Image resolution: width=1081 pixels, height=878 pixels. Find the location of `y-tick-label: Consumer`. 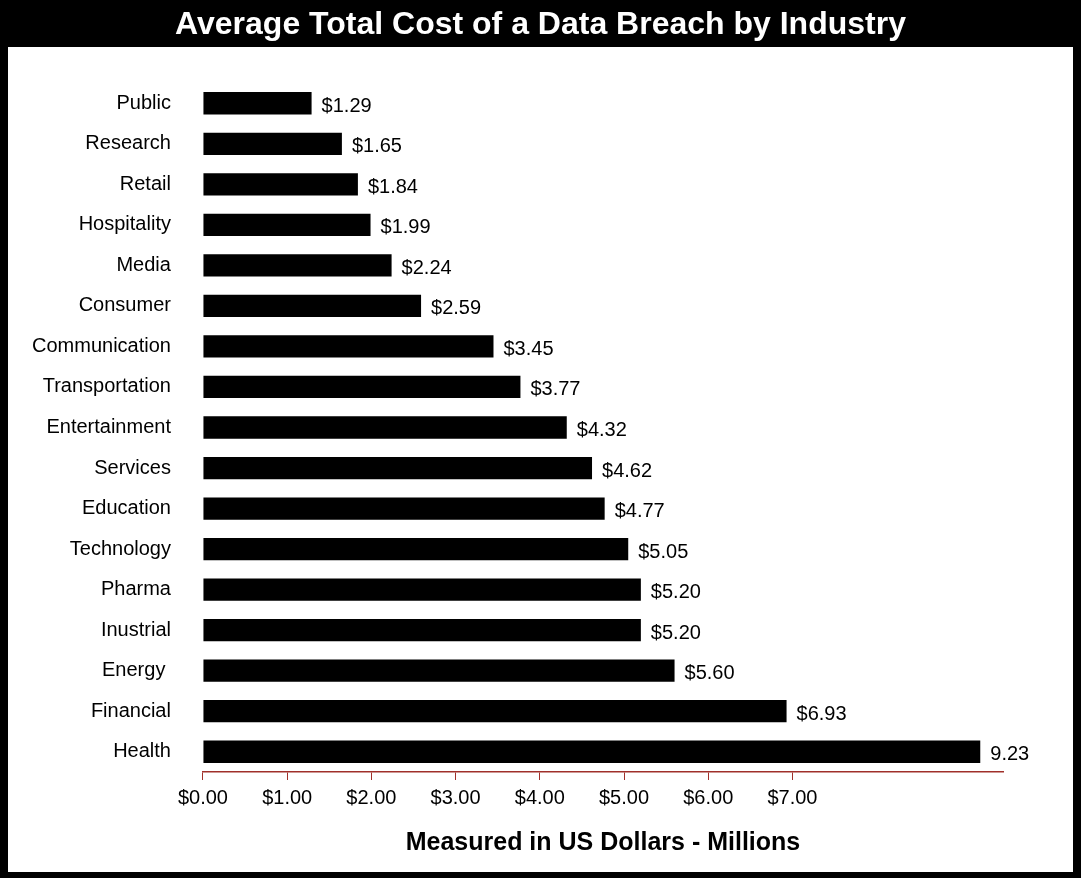

y-tick-label: Consumer is located at coordinates (125, 304).